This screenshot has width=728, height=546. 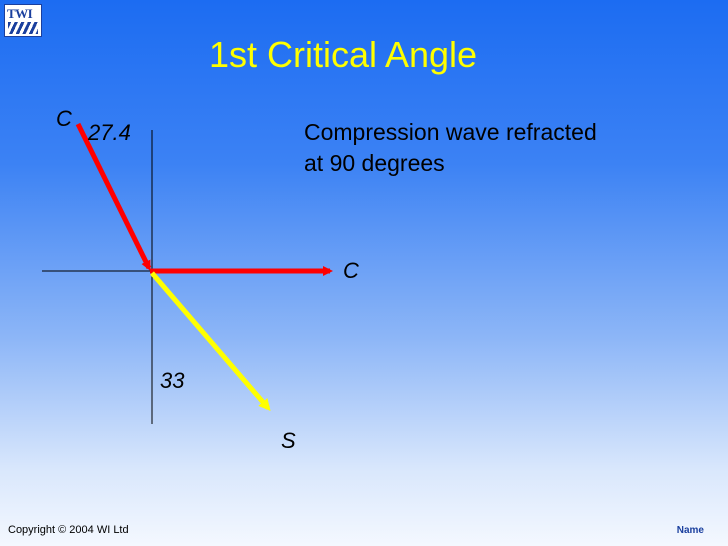 I want to click on shear-angle-label: 33, so click(x=172, y=380).